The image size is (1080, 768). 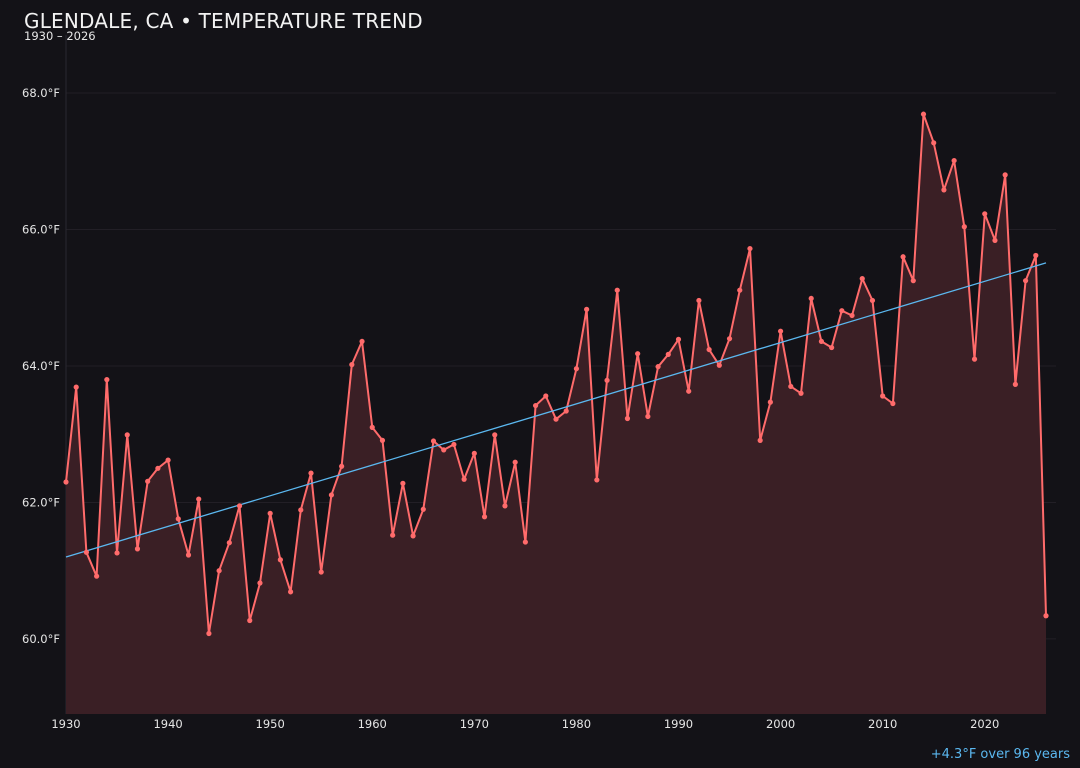 What do you see at coordinates (107, 380) in the screenshot?
I see `data-point-1934` at bounding box center [107, 380].